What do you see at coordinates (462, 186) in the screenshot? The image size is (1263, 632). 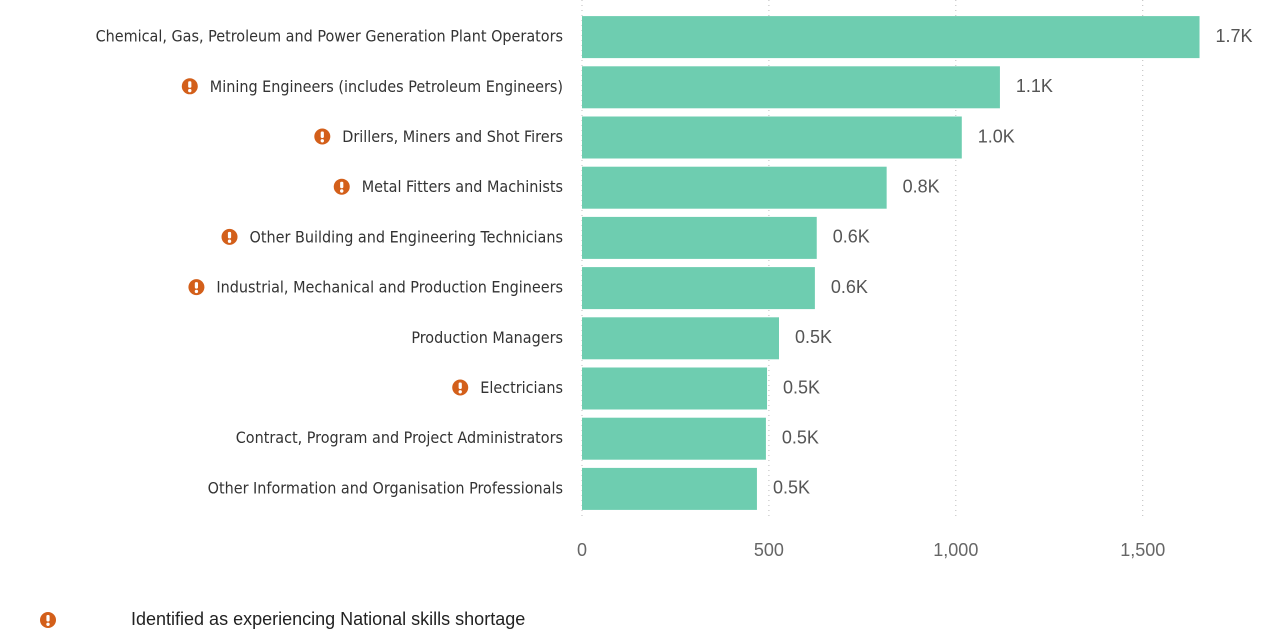 I see `y-tick-label: Metal Fitters and Machinists` at bounding box center [462, 186].